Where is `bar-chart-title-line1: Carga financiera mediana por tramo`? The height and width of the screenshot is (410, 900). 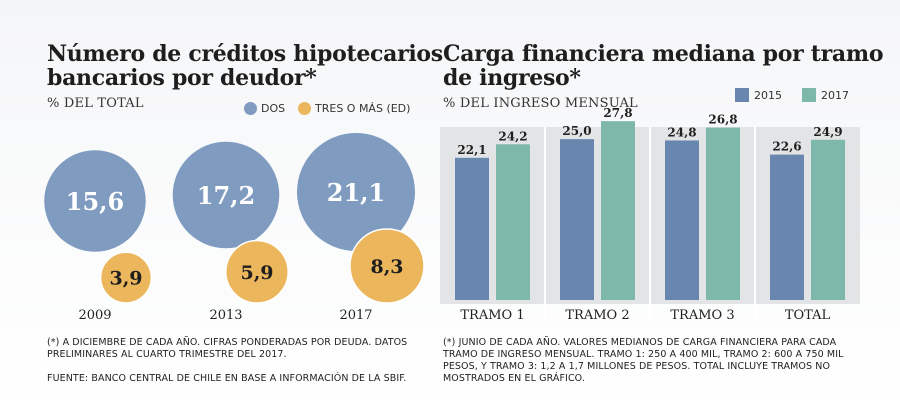
bar-chart-title-line1: Carga financiera mediana por tramo is located at coordinates (663, 54).